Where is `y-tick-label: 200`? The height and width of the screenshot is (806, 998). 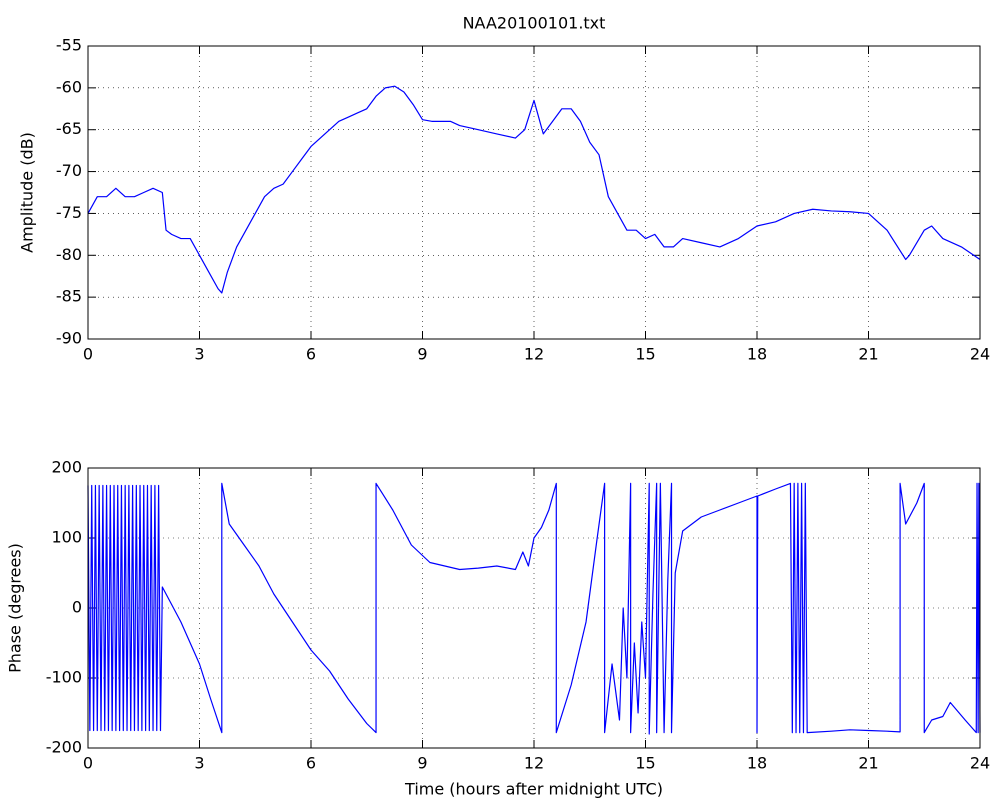 y-tick-label: 200 is located at coordinates (66, 467).